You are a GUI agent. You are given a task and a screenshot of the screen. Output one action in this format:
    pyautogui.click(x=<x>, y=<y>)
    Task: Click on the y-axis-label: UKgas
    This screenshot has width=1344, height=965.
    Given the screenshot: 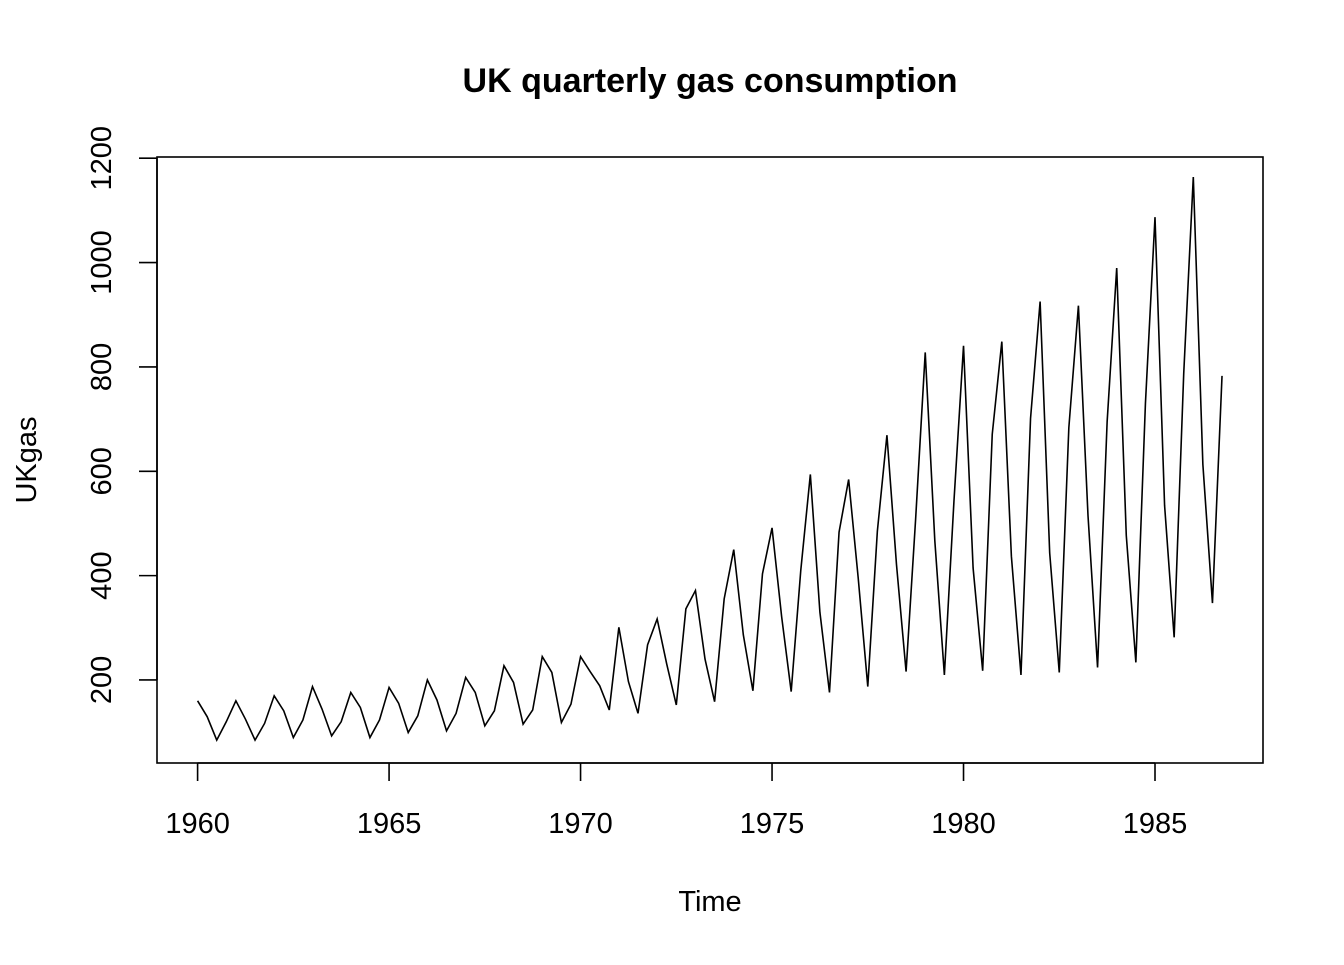 What is the action you would take?
    pyautogui.click(x=27, y=459)
    